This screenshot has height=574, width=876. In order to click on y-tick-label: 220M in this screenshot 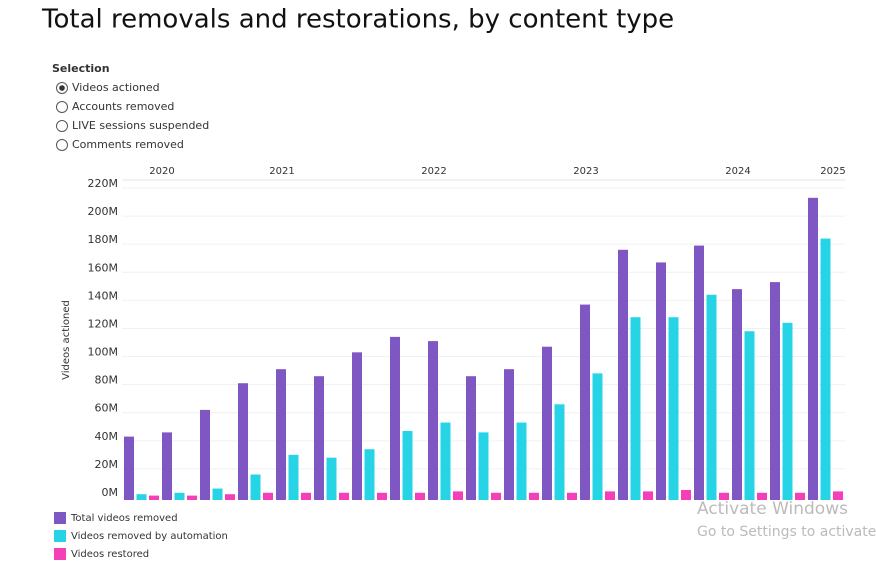, I will do `click(103, 183)`.